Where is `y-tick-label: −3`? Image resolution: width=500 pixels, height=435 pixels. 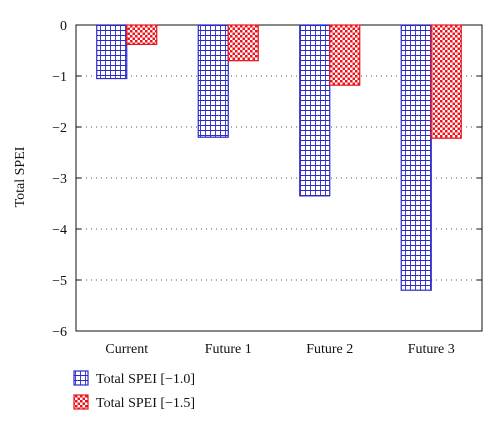 y-tick-label: −3 is located at coordinates (59, 179).